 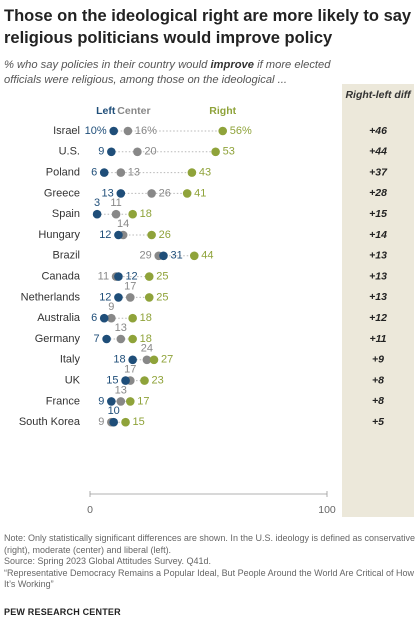 I want to click on legend-left: Left, so click(x=106, y=111).